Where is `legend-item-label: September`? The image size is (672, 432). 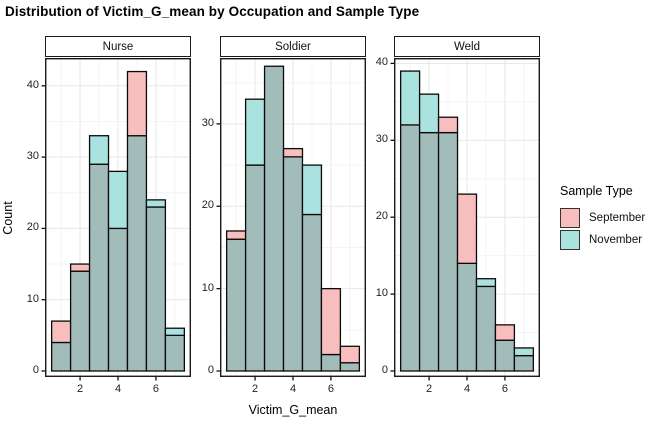 legend-item-label: September is located at coordinates (617, 218).